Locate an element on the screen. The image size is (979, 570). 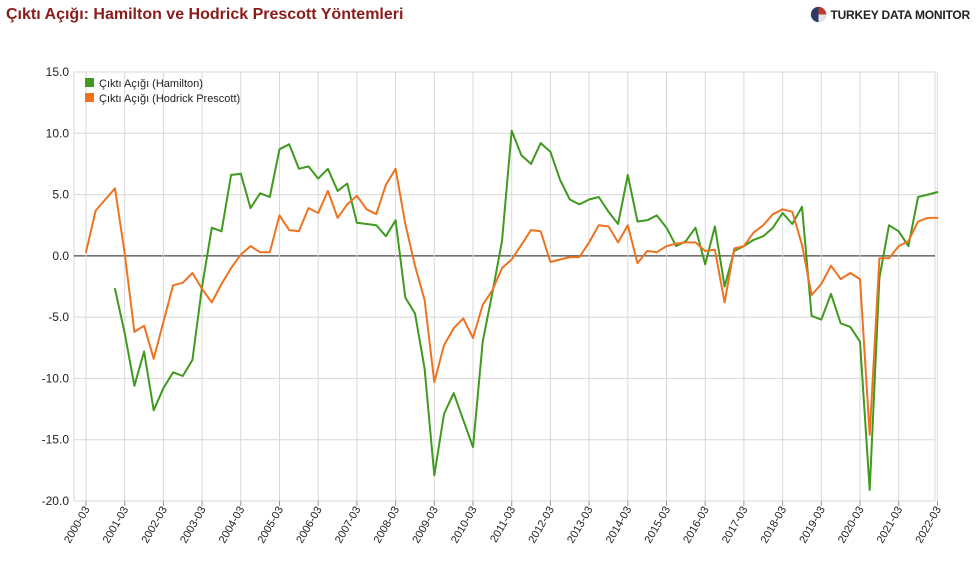
brand: TURKEY DATA MONITOR is located at coordinates (890, 14).